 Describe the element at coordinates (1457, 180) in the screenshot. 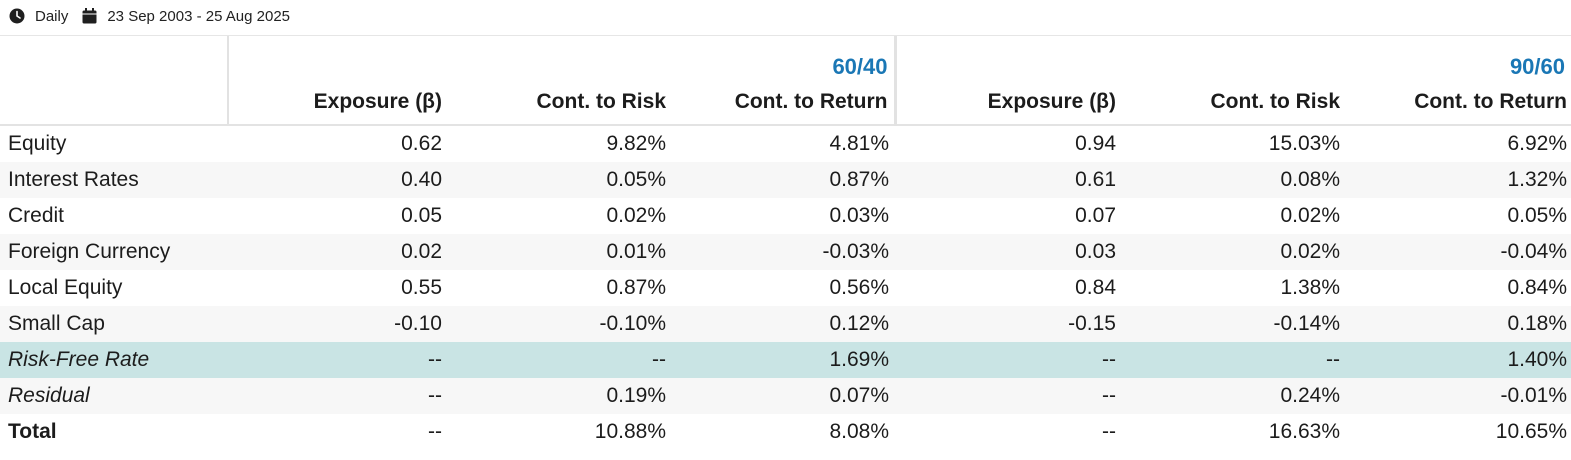

I see `table-cell: 1.32%` at that location.